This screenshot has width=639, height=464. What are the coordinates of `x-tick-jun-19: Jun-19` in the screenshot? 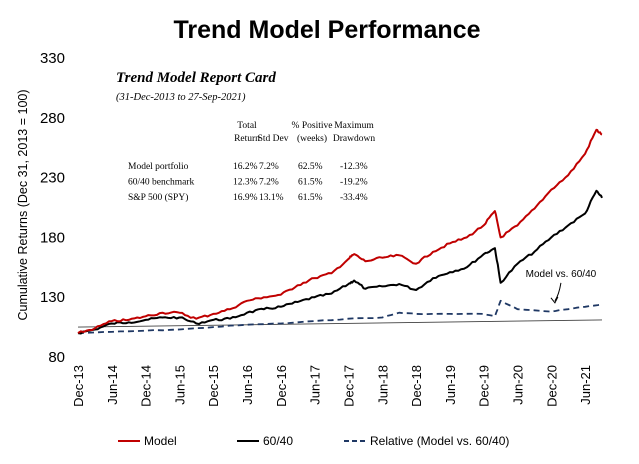 It's located at (450, 385).